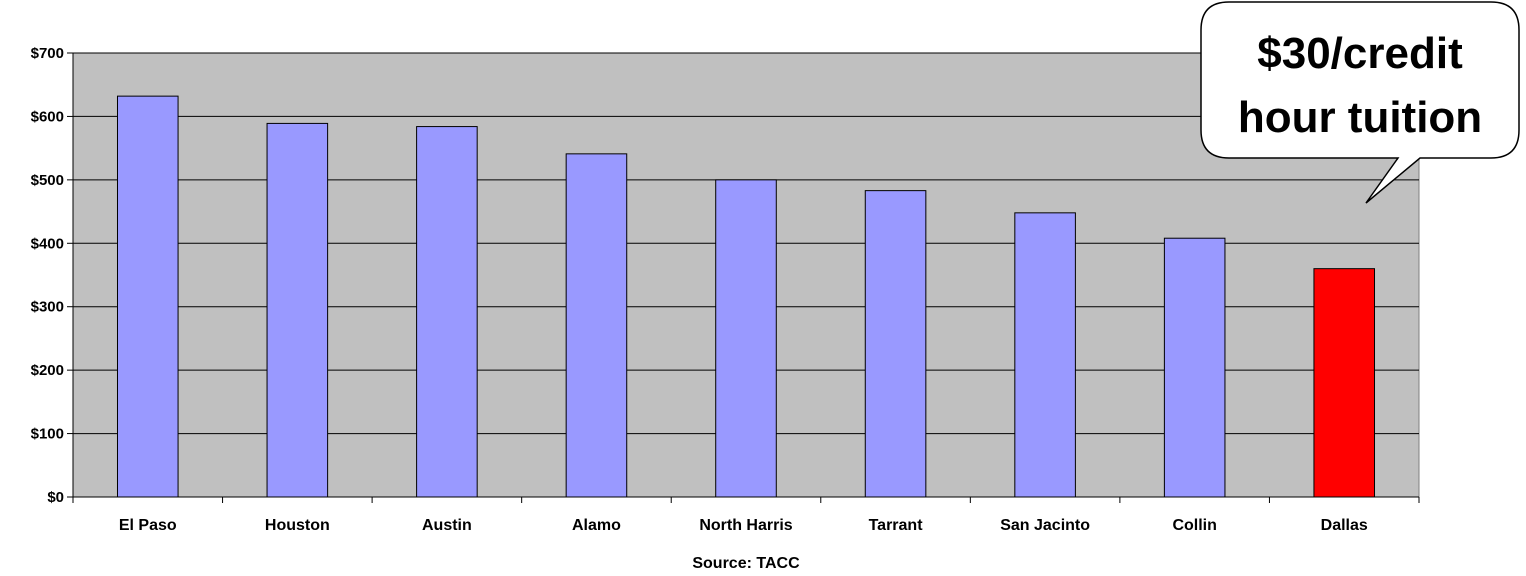 Image resolution: width=1526 pixels, height=576 pixels. Describe the element at coordinates (447, 312) in the screenshot. I see `bar-austin` at that location.